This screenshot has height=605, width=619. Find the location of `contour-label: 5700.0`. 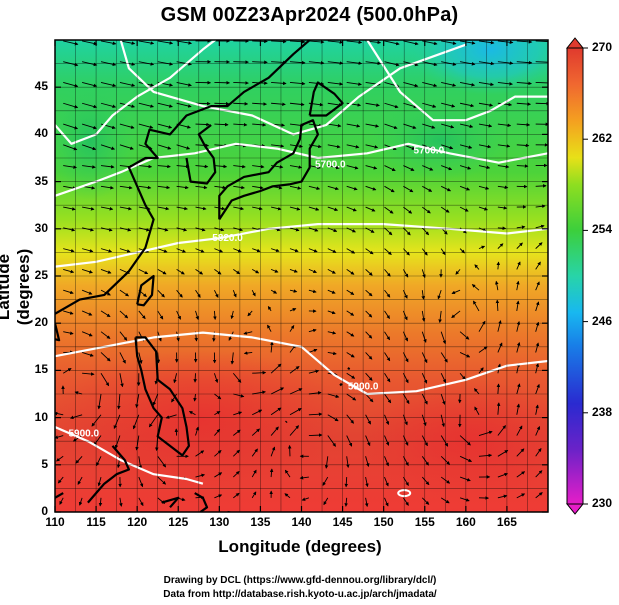

contour-label: 5700.0 is located at coordinates (330, 164).